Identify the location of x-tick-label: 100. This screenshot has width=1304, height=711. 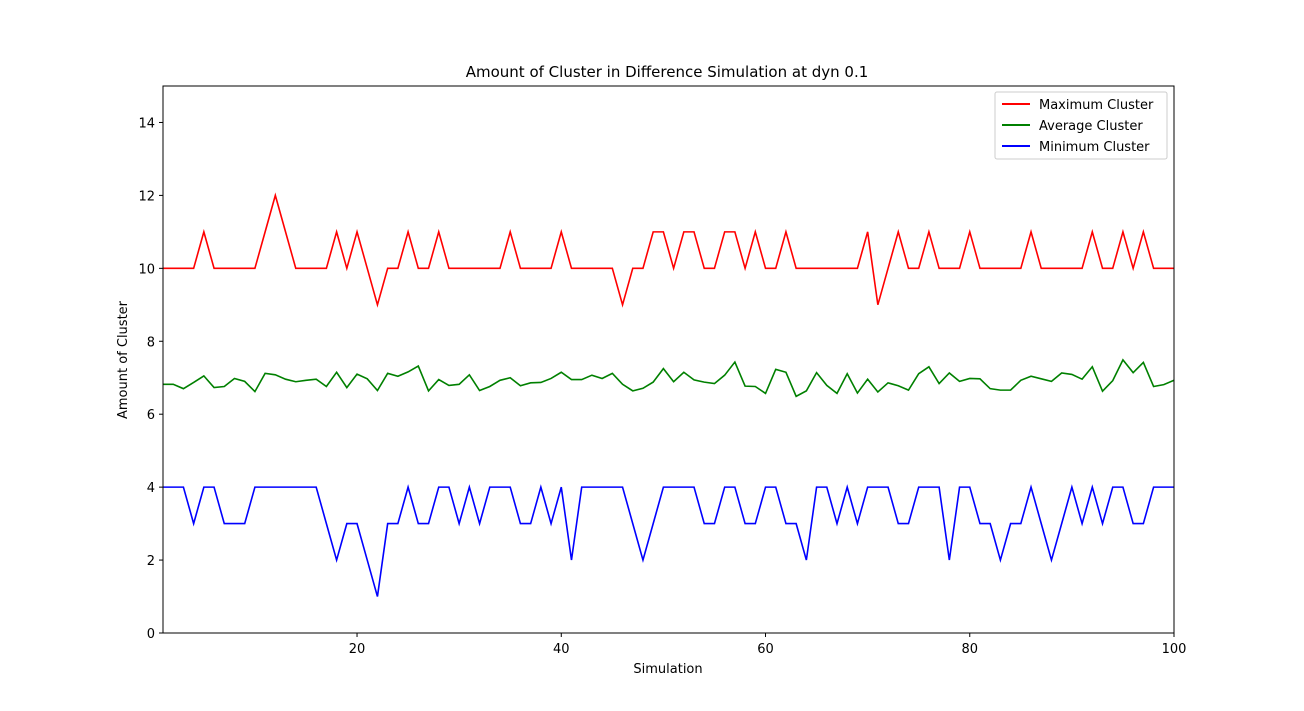
(1174, 649).